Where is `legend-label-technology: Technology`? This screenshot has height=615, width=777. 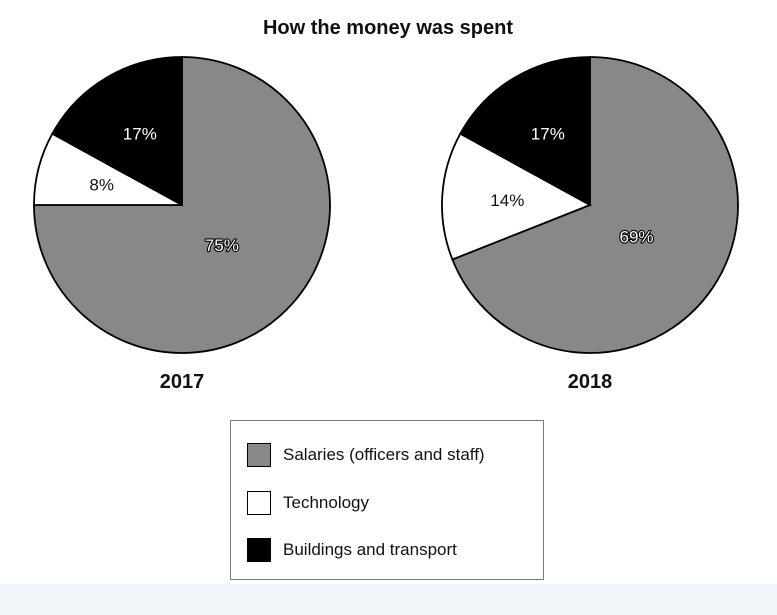 legend-label-technology: Technology is located at coordinates (326, 502).